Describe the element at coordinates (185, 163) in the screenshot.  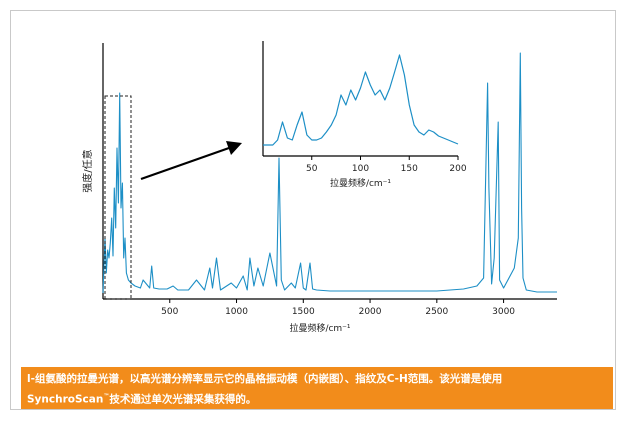
I see `arrow-shaft` at that location.